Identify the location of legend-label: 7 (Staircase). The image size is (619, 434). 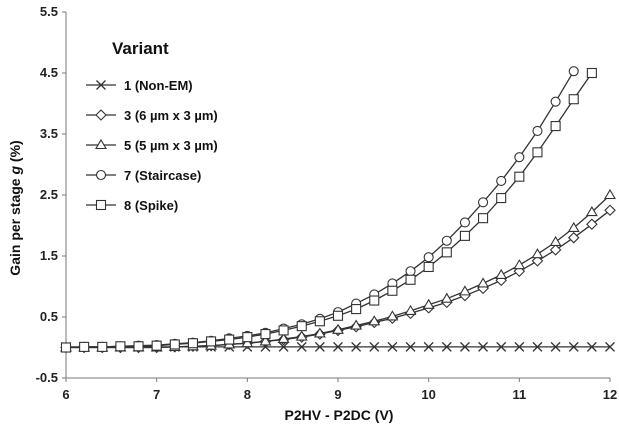
(162, 175).